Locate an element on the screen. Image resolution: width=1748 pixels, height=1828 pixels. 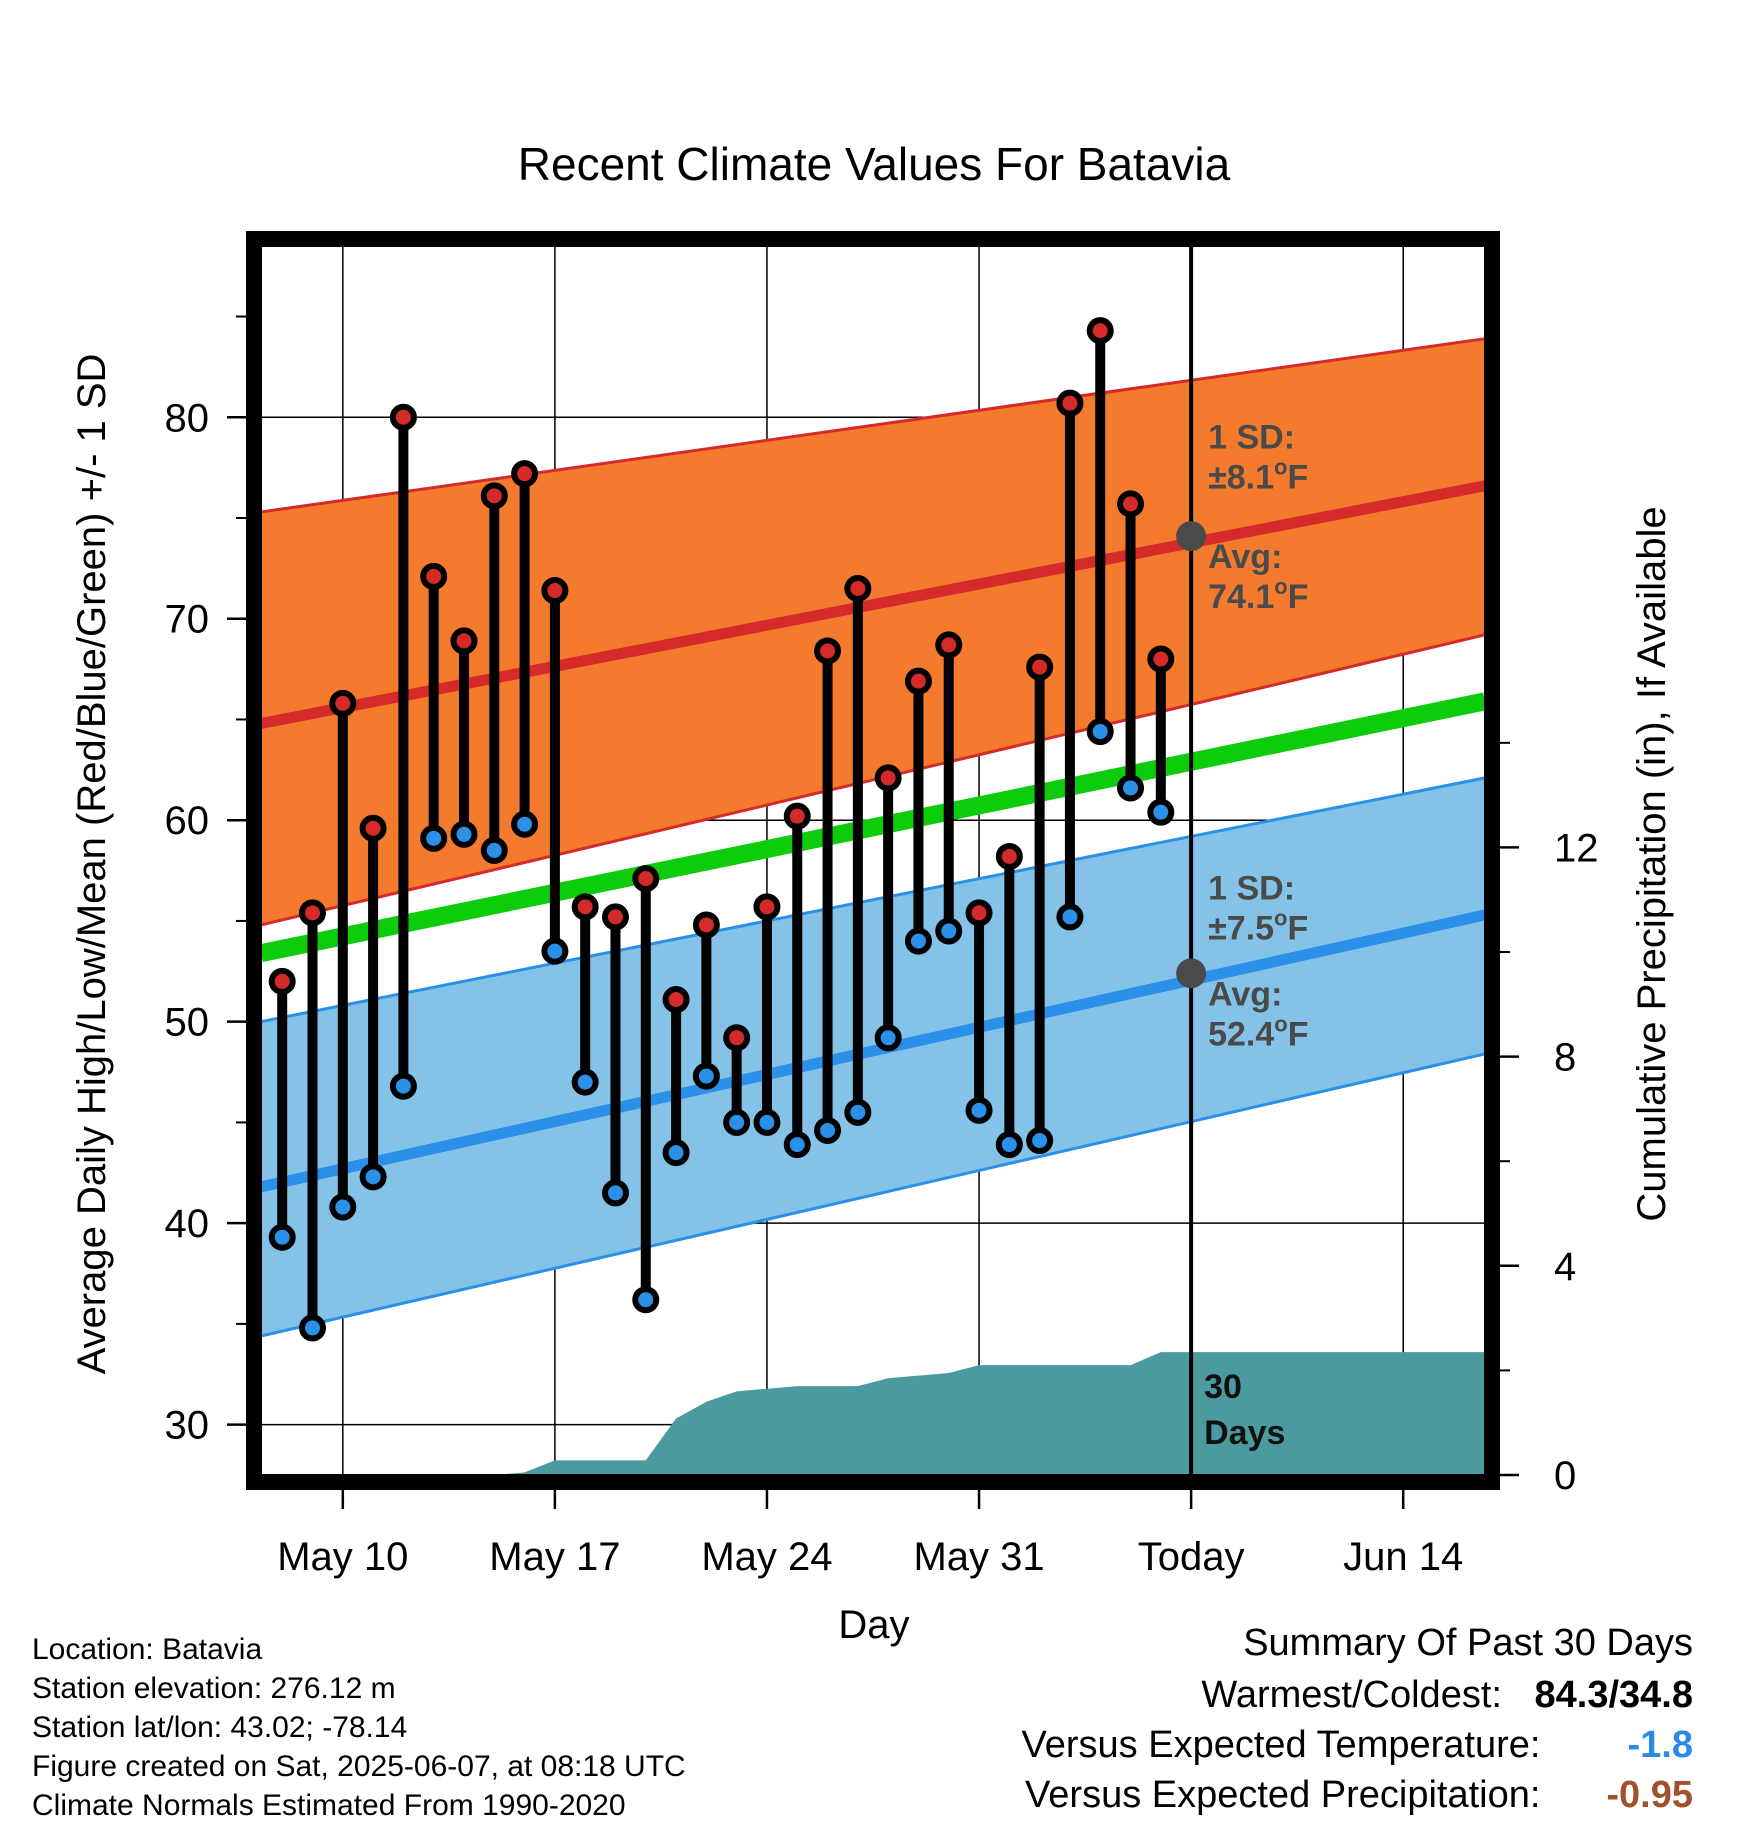
low-avg-line is located at coordinates (873, 1051).